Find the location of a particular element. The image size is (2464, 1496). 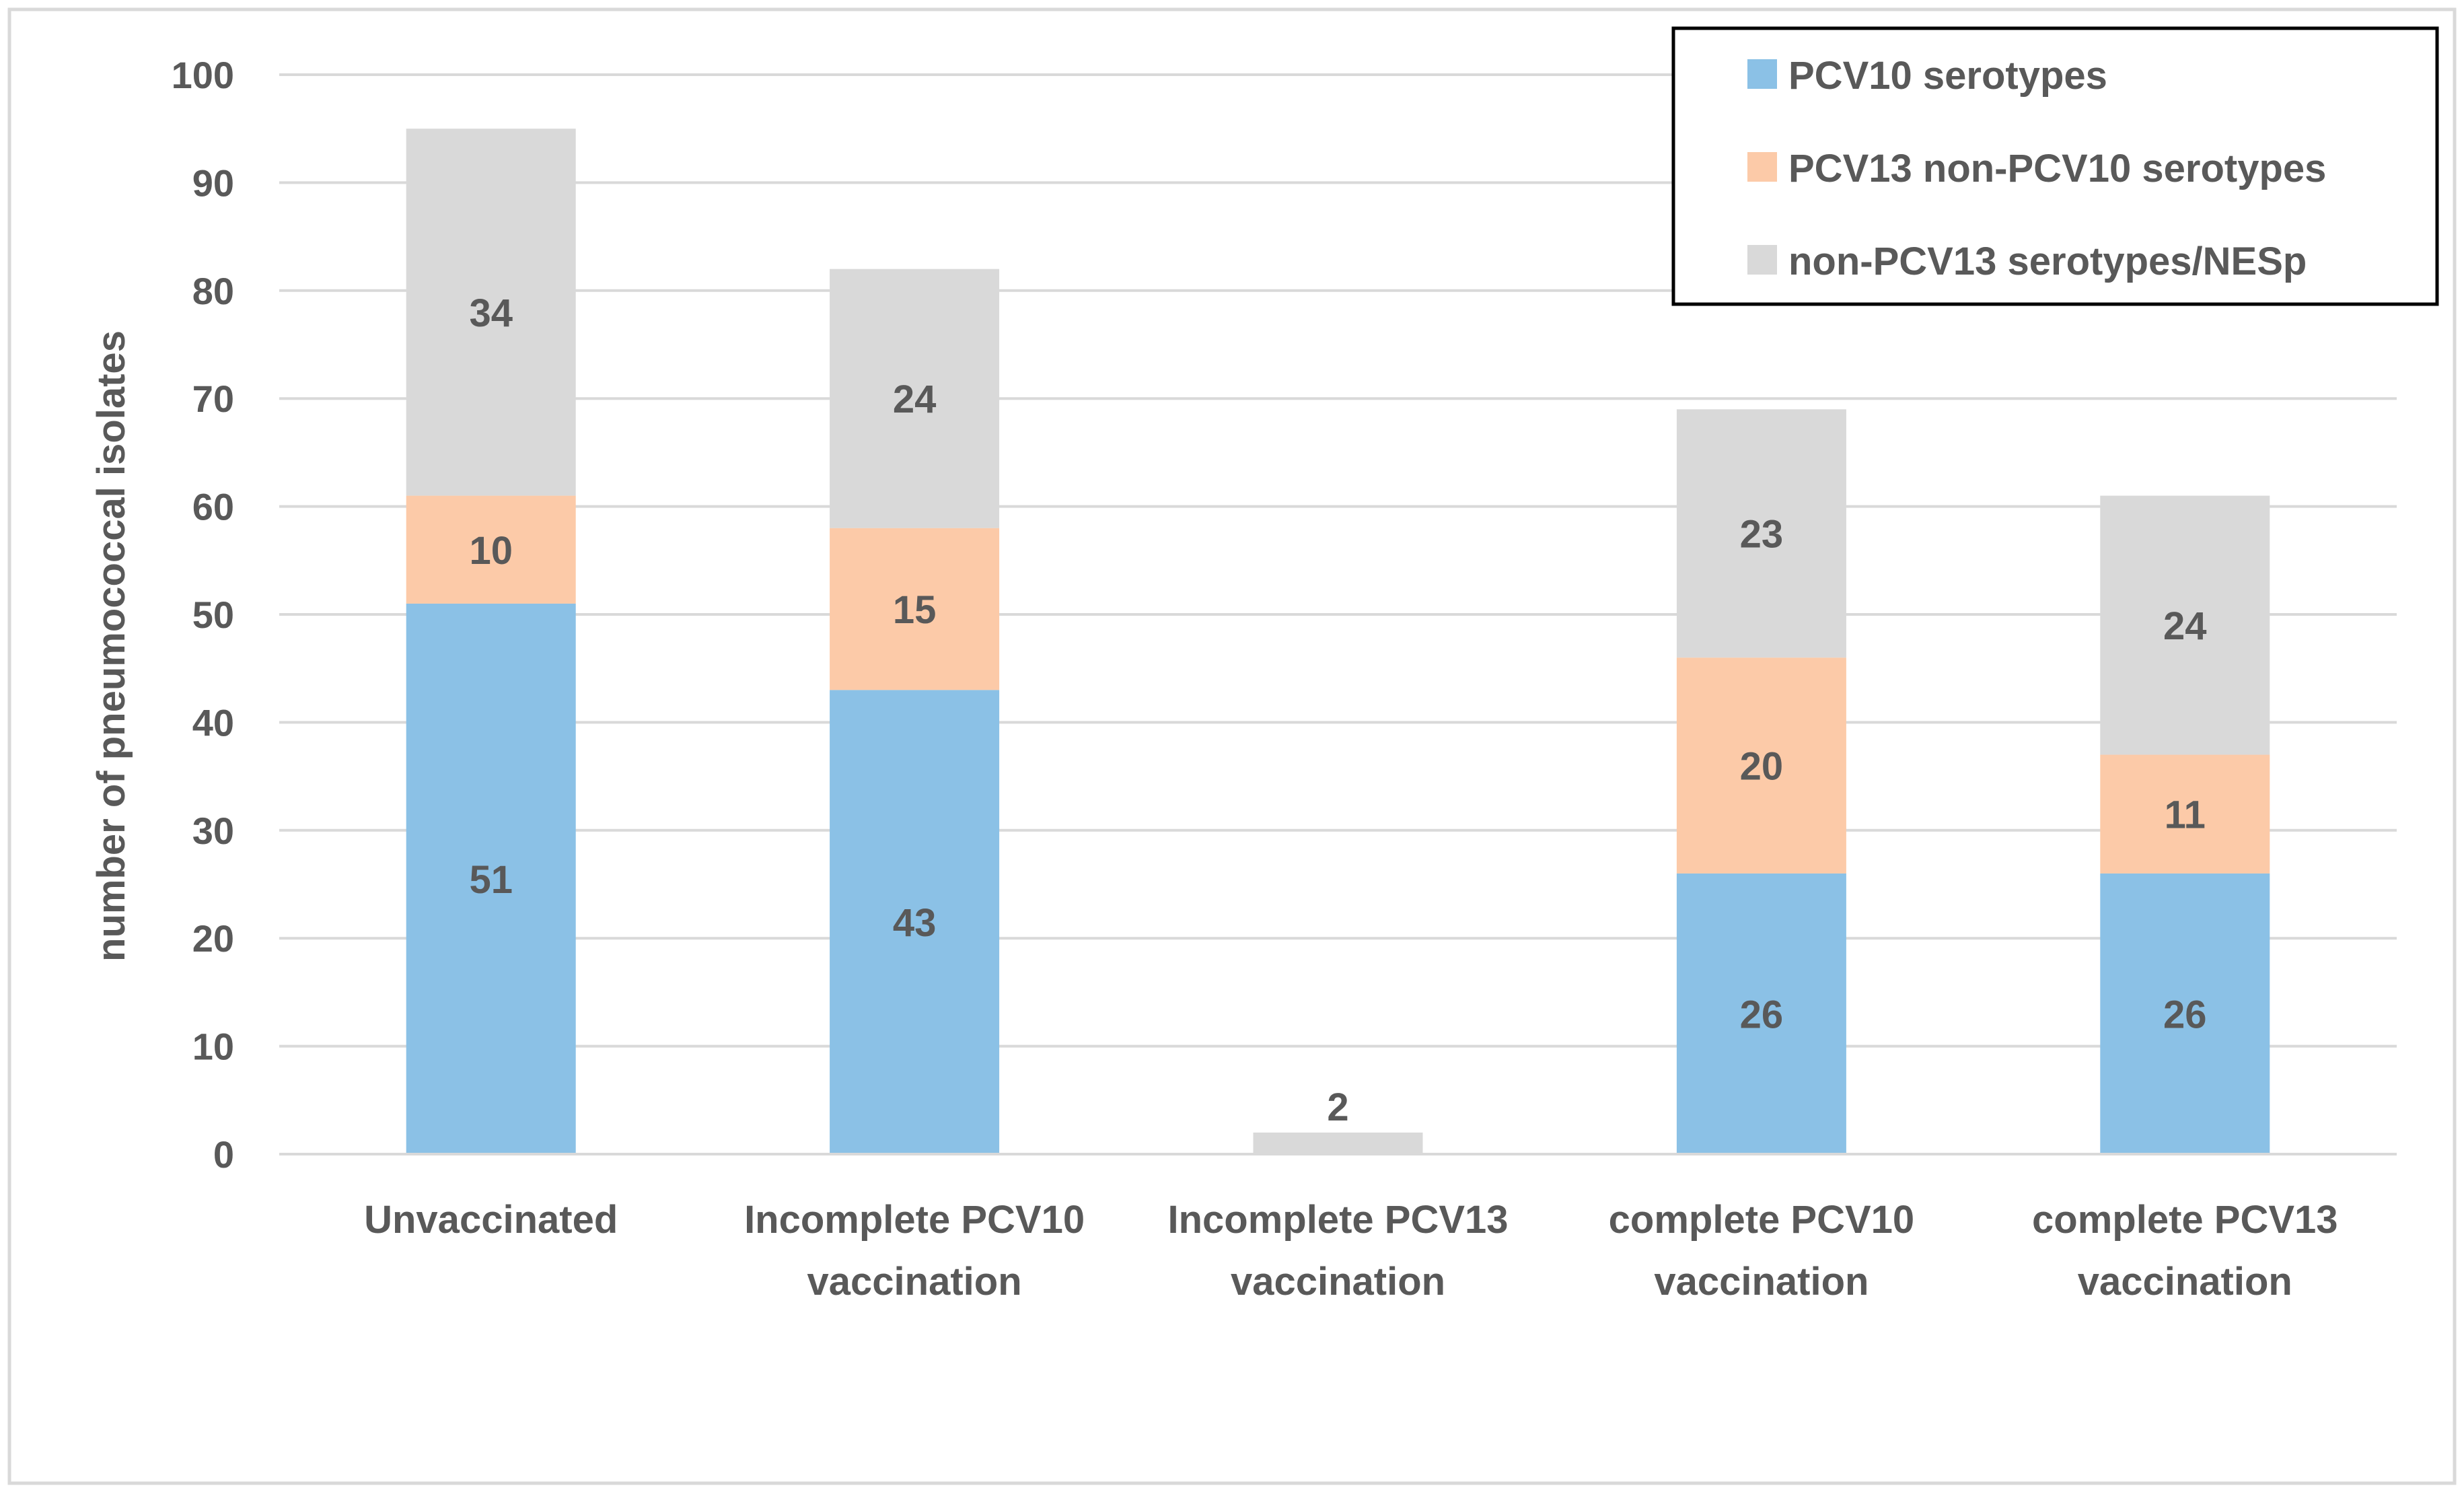

x-tick-label-2-line-1: Incomplete PCV10 is located at coordinates (914, 1220).